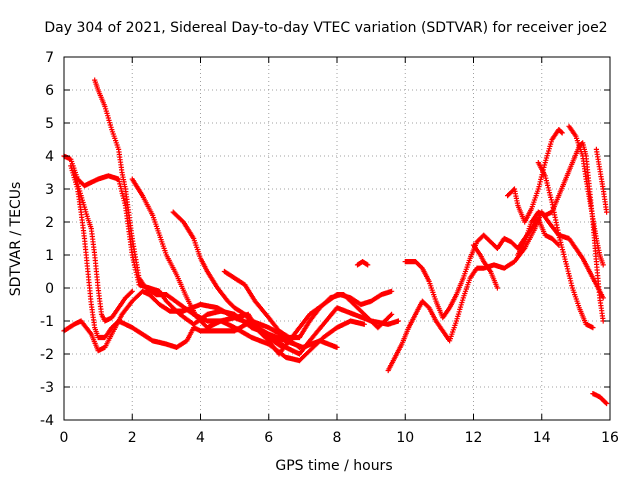  I want to click on y-tick-label: 7, so click(49, 58).